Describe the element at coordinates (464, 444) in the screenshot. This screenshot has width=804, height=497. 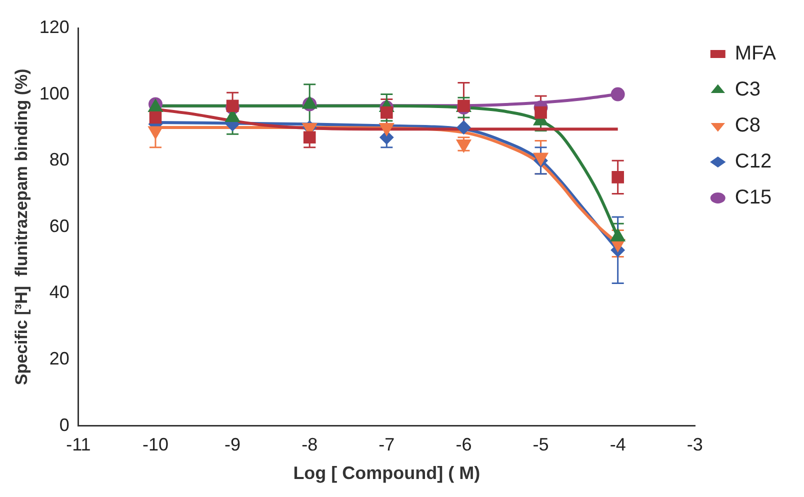
I see `x-tick-label: -6` at that location.